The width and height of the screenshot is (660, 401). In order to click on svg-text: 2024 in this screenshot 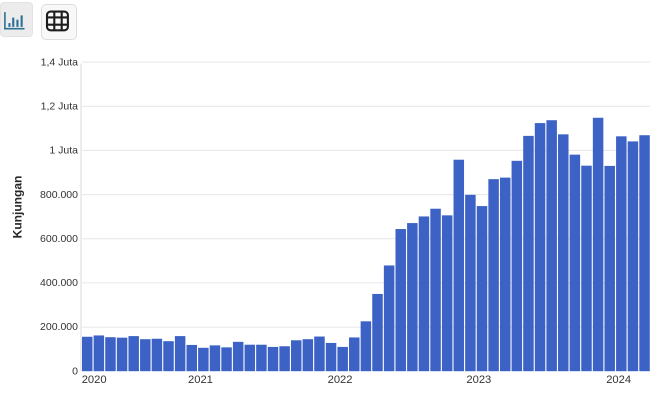, I will do `click(618, 380)`.